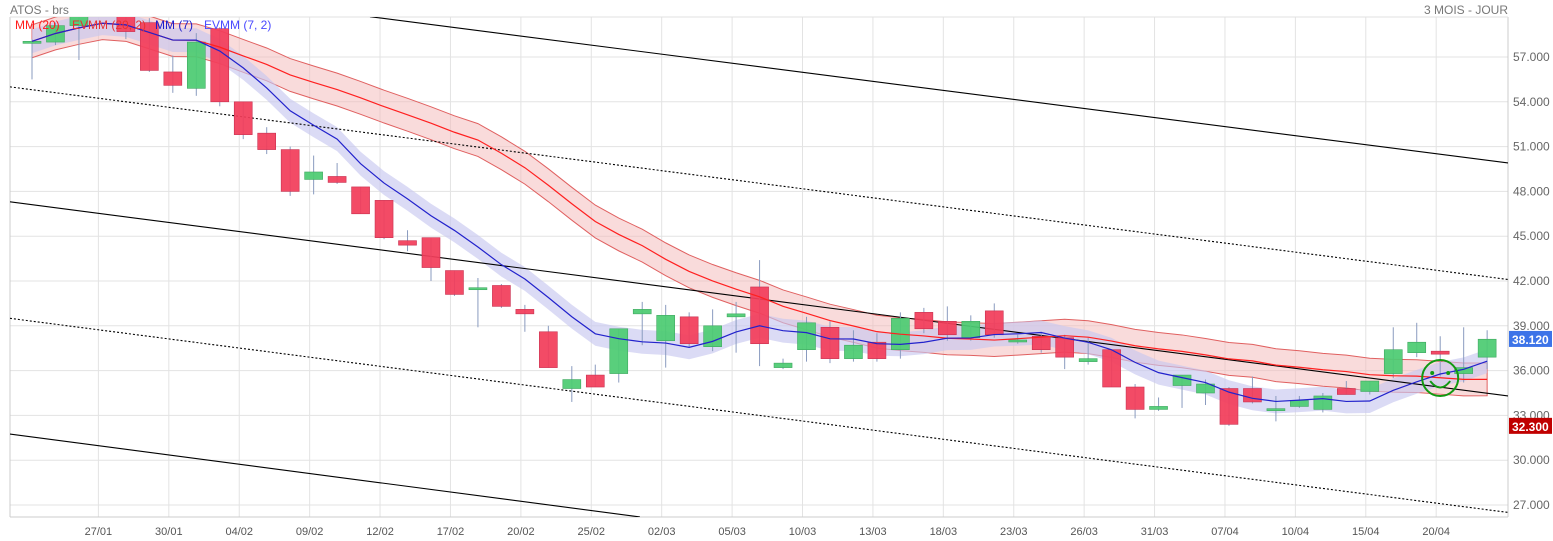 The width and height of the screenshot is (1553, 541). I want to click on y-tick-label: 57.000, so click(1531, 57).